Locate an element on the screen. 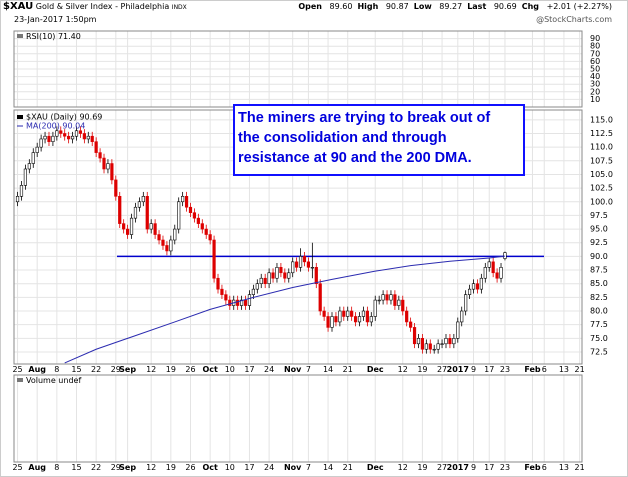 Image resolution: width=628 pixels, height=477 pixels. y-tick-label: 70 is located at coordinates (595, 53).